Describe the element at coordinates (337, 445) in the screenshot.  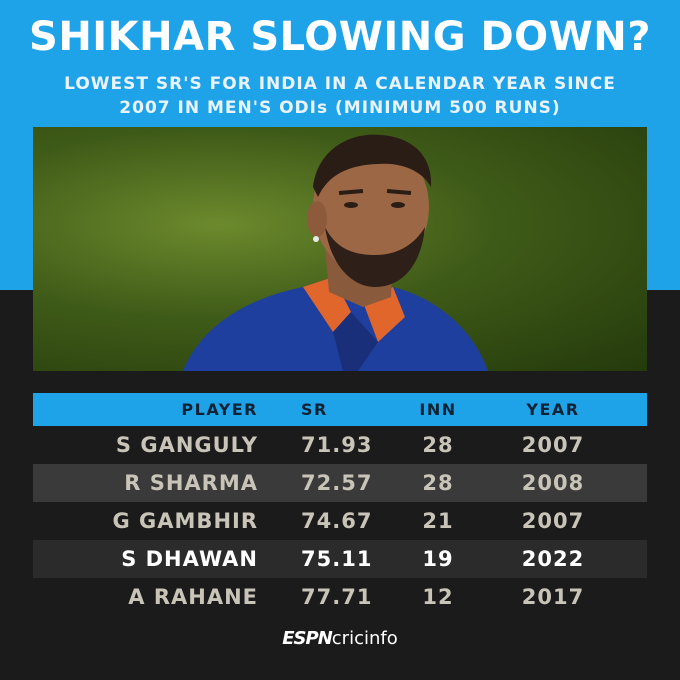
I see `cell-sr: 71.93` at that location.